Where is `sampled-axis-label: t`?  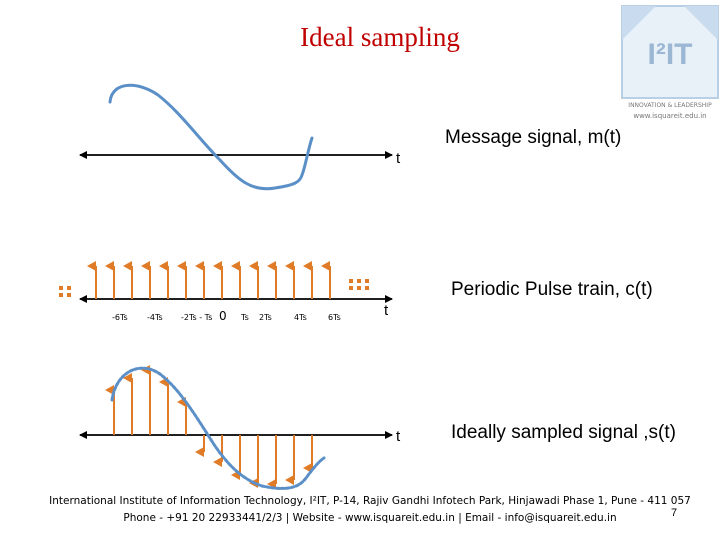 sampled-axis-label: t is located at coordinates (398, 436).